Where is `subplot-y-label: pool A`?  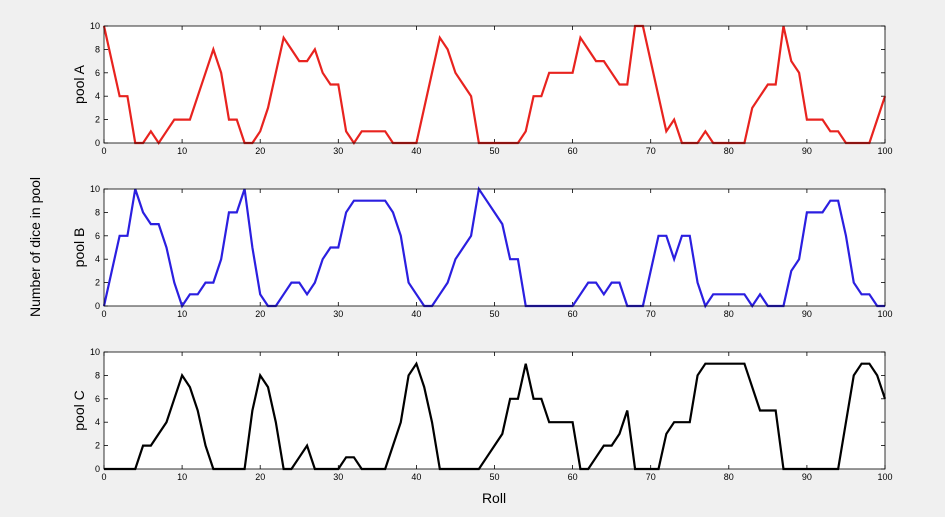
subplot-y-label: pool A is located at coordinates (79, 84).